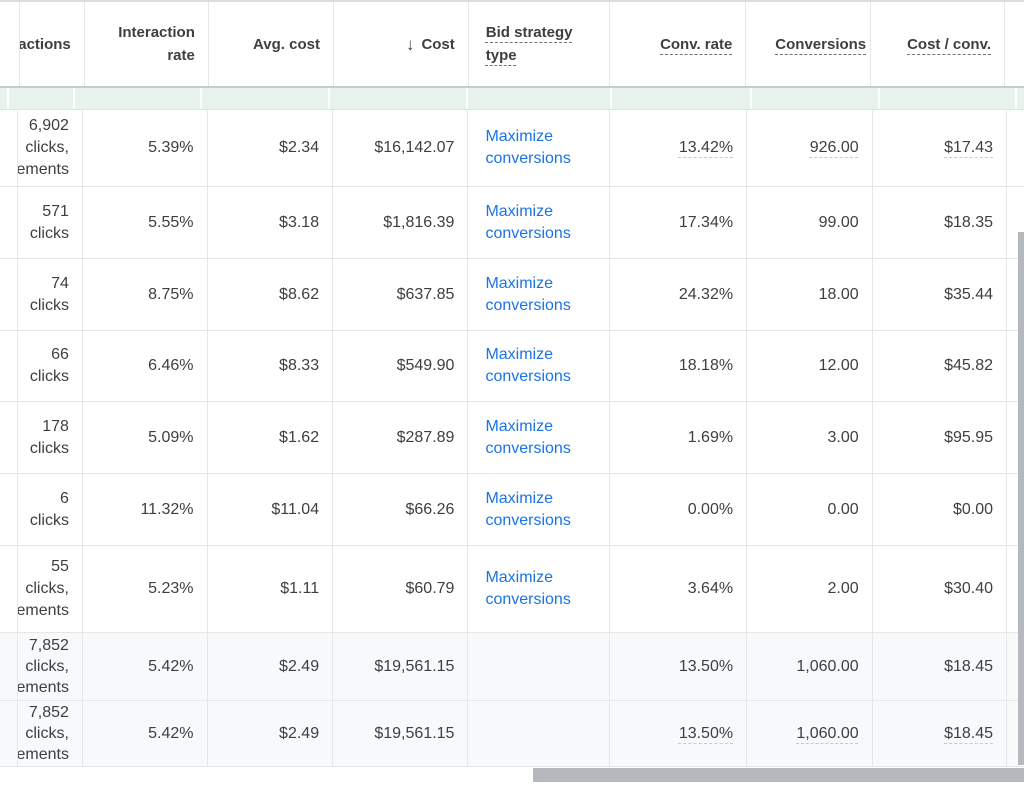 The image size is (1024, 788). Describe the element at coordinates (968, 365) in the screenshot. I see `cell-value: $45.82` at that location.